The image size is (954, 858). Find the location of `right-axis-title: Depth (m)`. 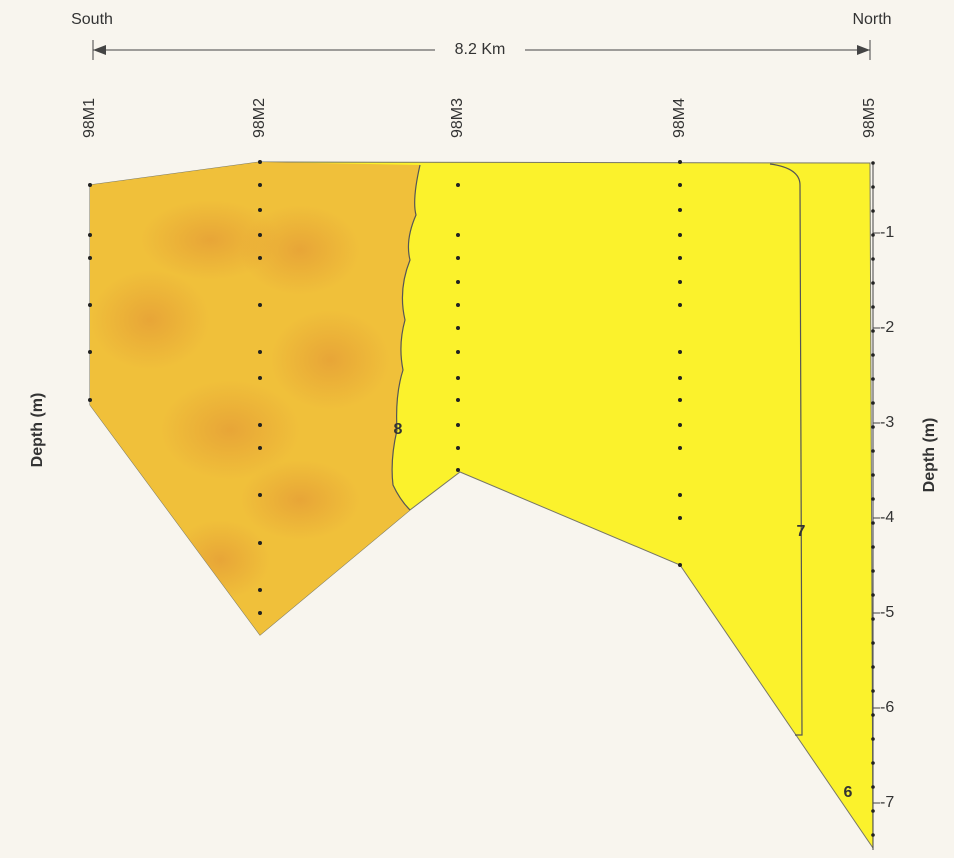

right-axis-title: Depth (m) is located at coordinates (929, 455).